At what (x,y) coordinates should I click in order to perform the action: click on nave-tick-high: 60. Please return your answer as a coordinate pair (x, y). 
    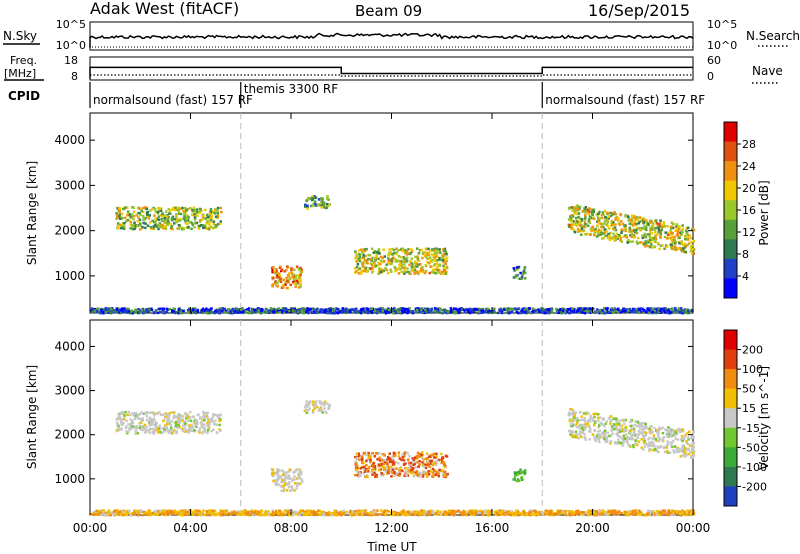
    Looking at the image, I should click on (714, 60).